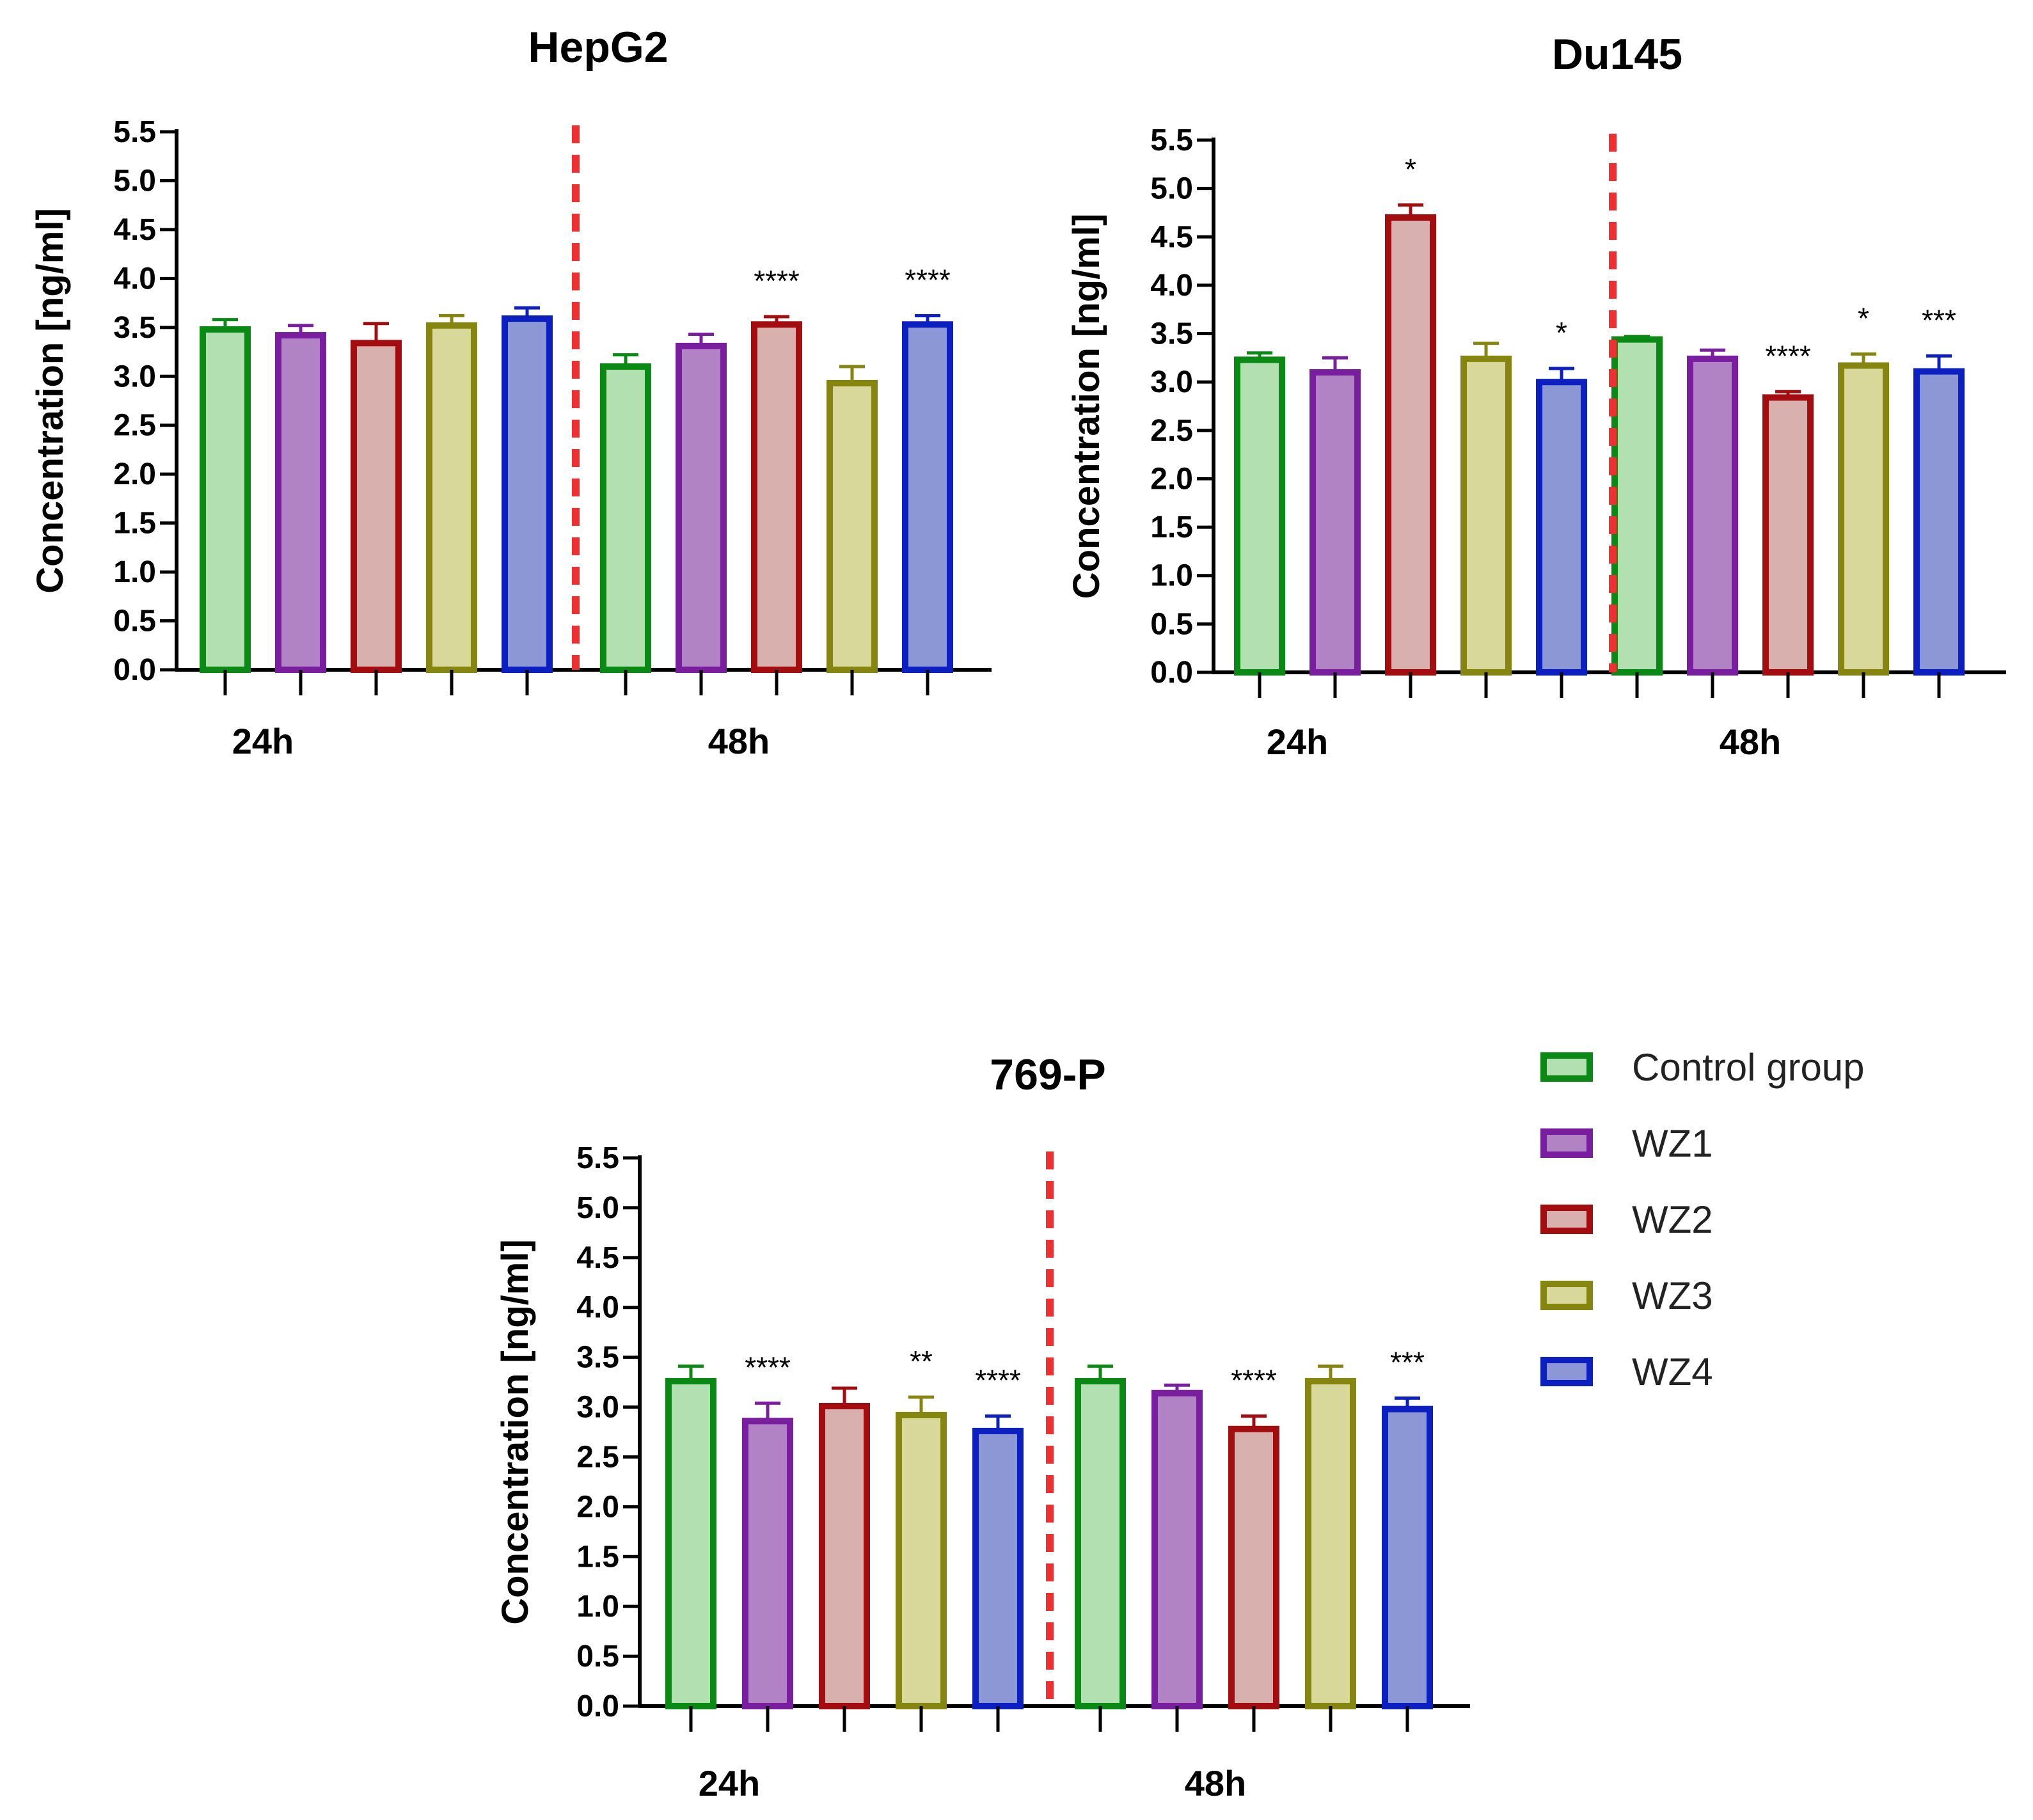 Image resolution: width=2033 pixels, height=1820 pixels. What do you see at coordinates (1617, 54) in the screenshot?
I see `chart-title: Du145` at bounding box center [1617, 54].